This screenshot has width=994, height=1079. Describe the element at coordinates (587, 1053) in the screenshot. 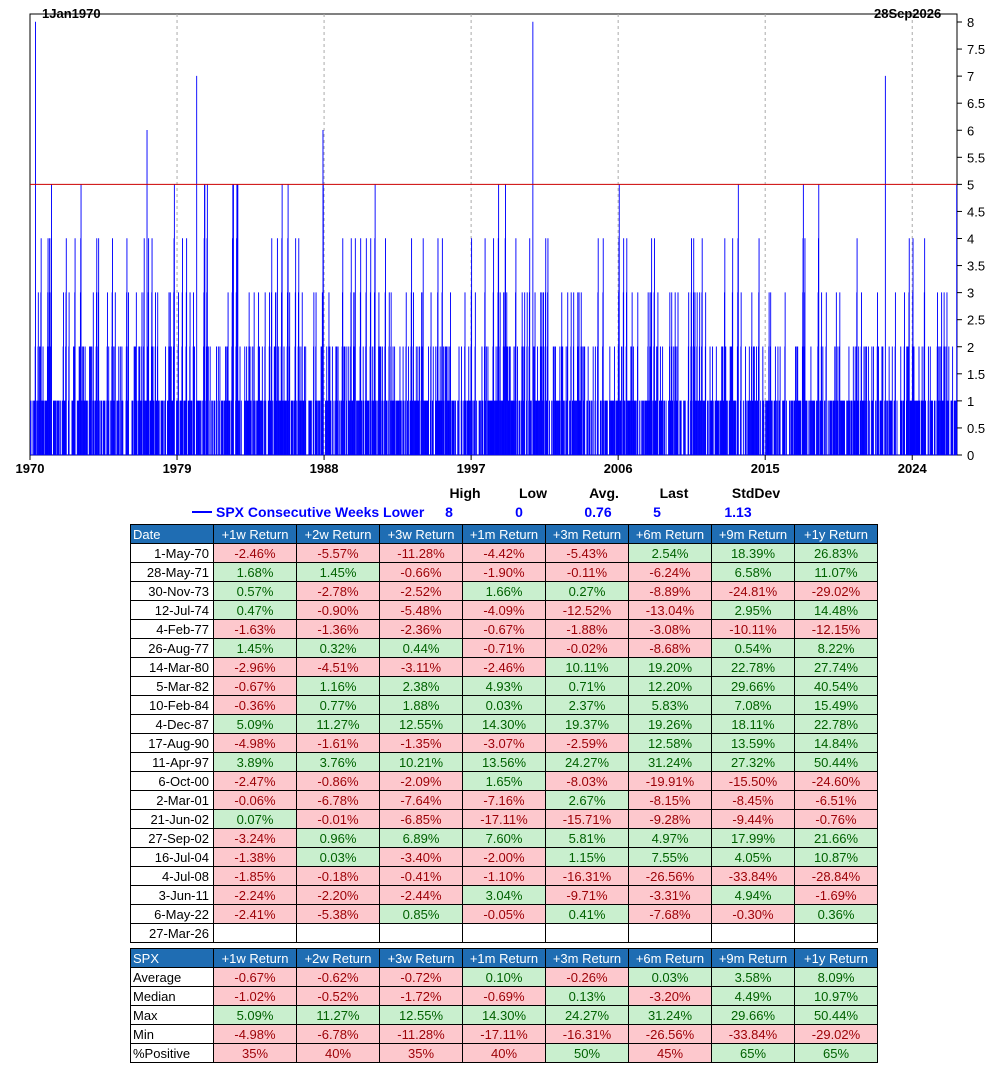

I see `stat-cell: 50%` at that location.